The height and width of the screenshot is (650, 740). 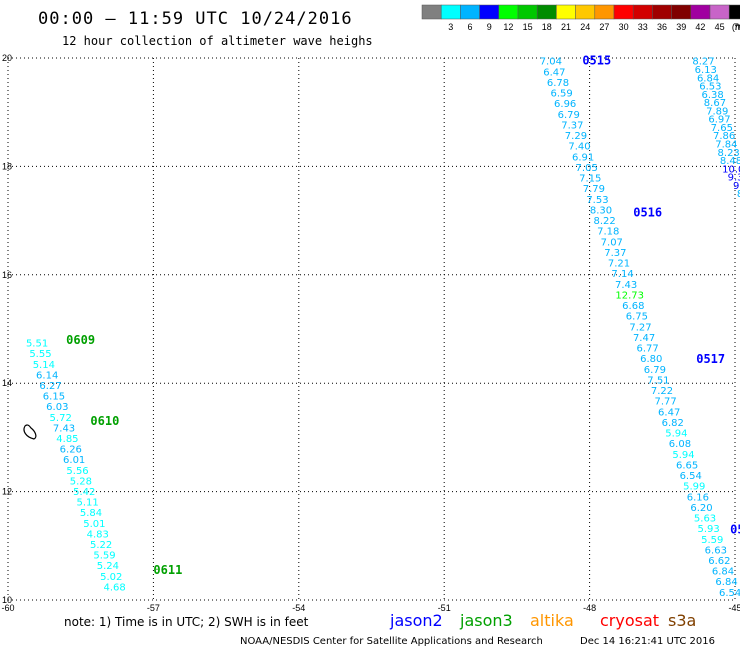 What do you see at coordinates (710, 87) in the screenshot?
I see `wave-height-label: 6.53` at bounding box center [710, 87].